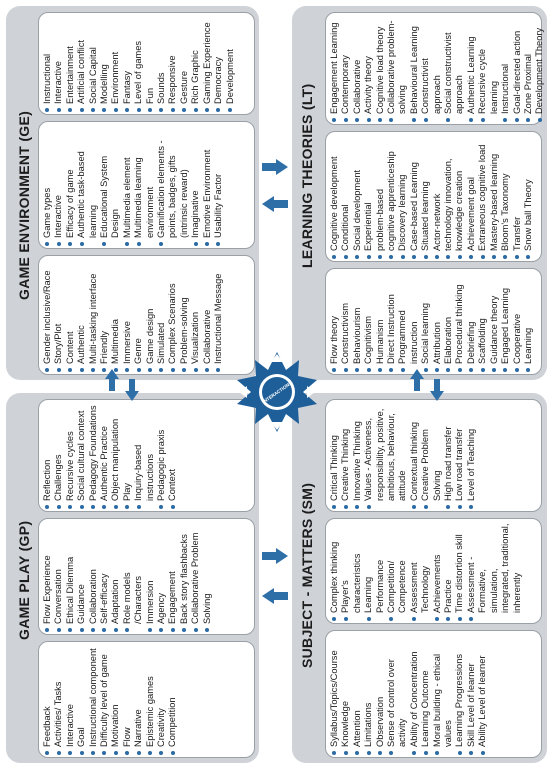 The image size is (553, 769). Describe the element at coordinates (115, 316) in the screenshot. I see `list-item: Multimedia` at that location.